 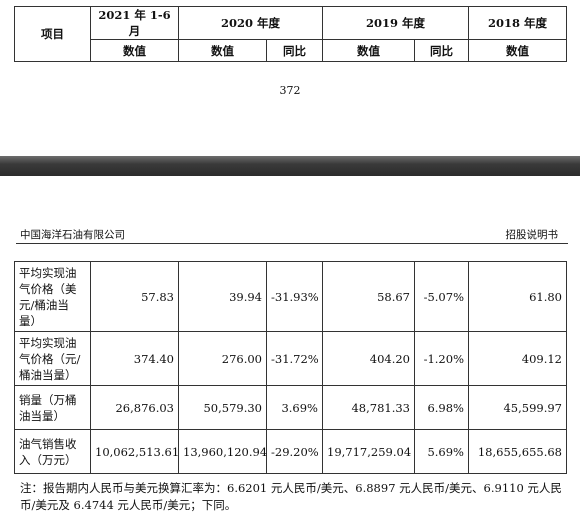 What do you see at coordinates (368, 451) in the screenshot?
I see `cell-value: 19,717,259.04` at bounding box center [368, 451].